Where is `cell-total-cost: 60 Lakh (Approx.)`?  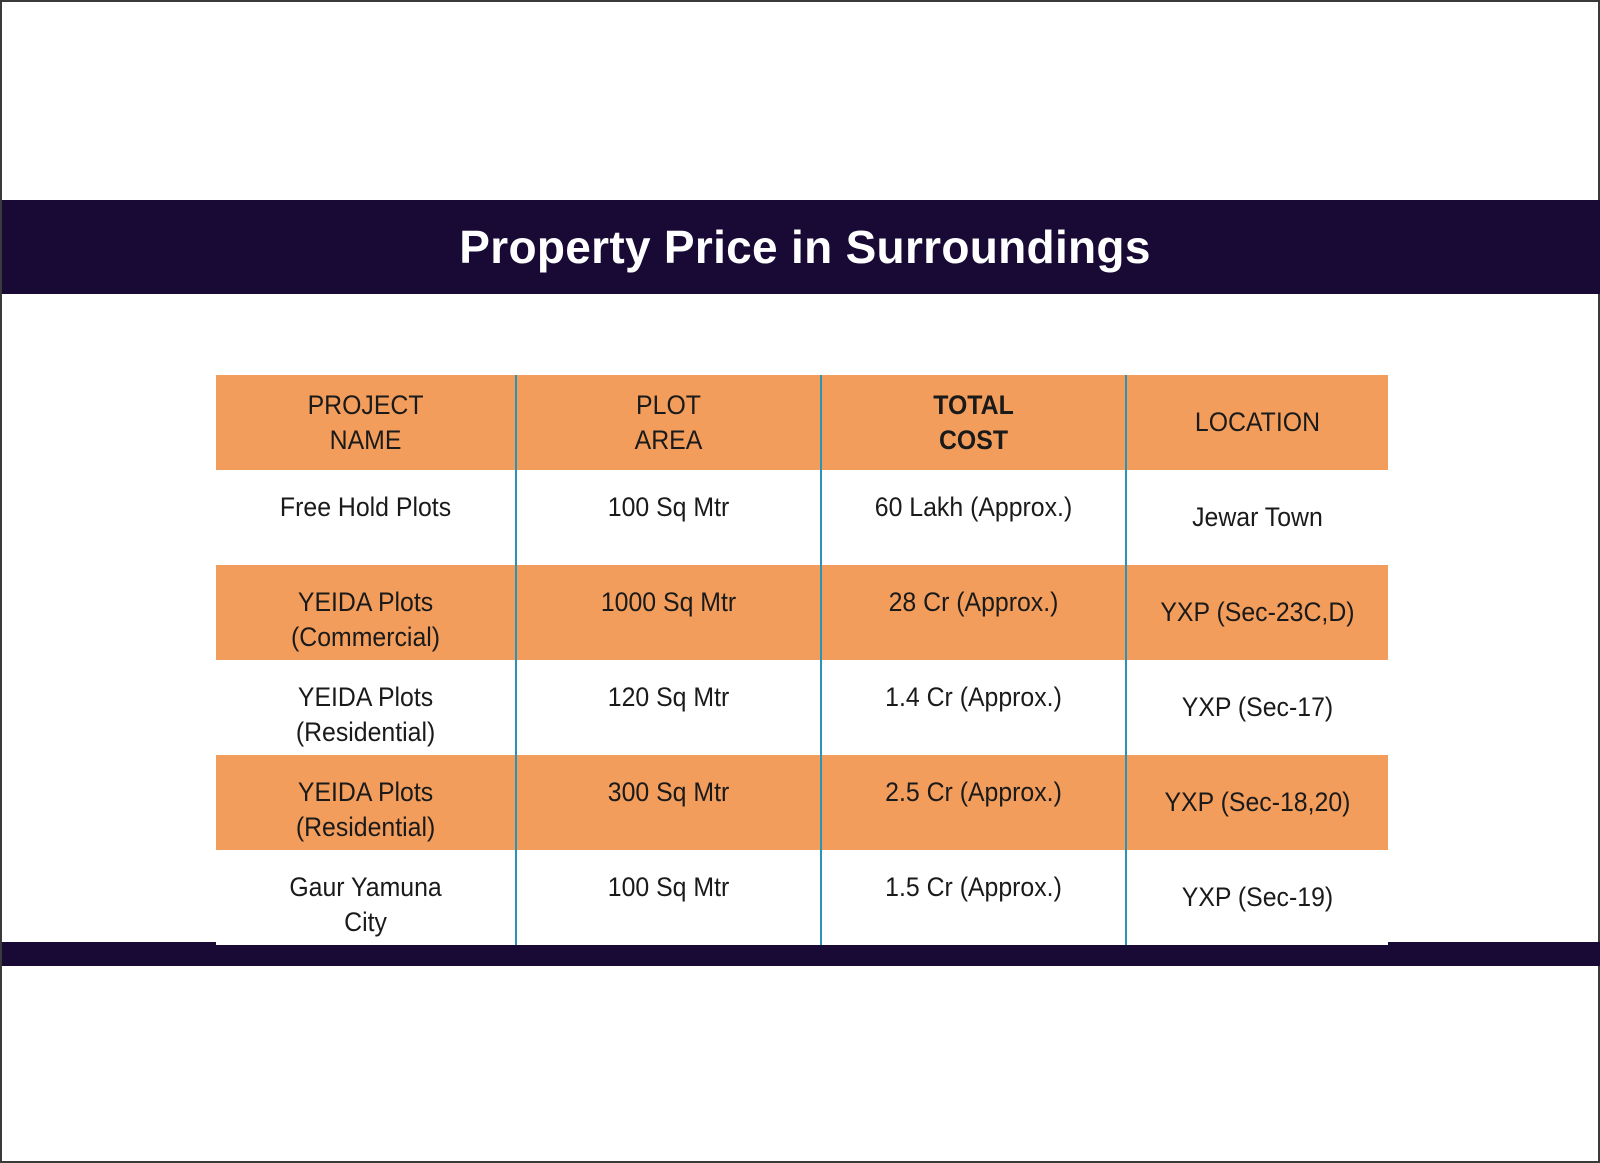
cell-total-cost: 60 Lakh (Approx.) is located at coordinates (973, 517).